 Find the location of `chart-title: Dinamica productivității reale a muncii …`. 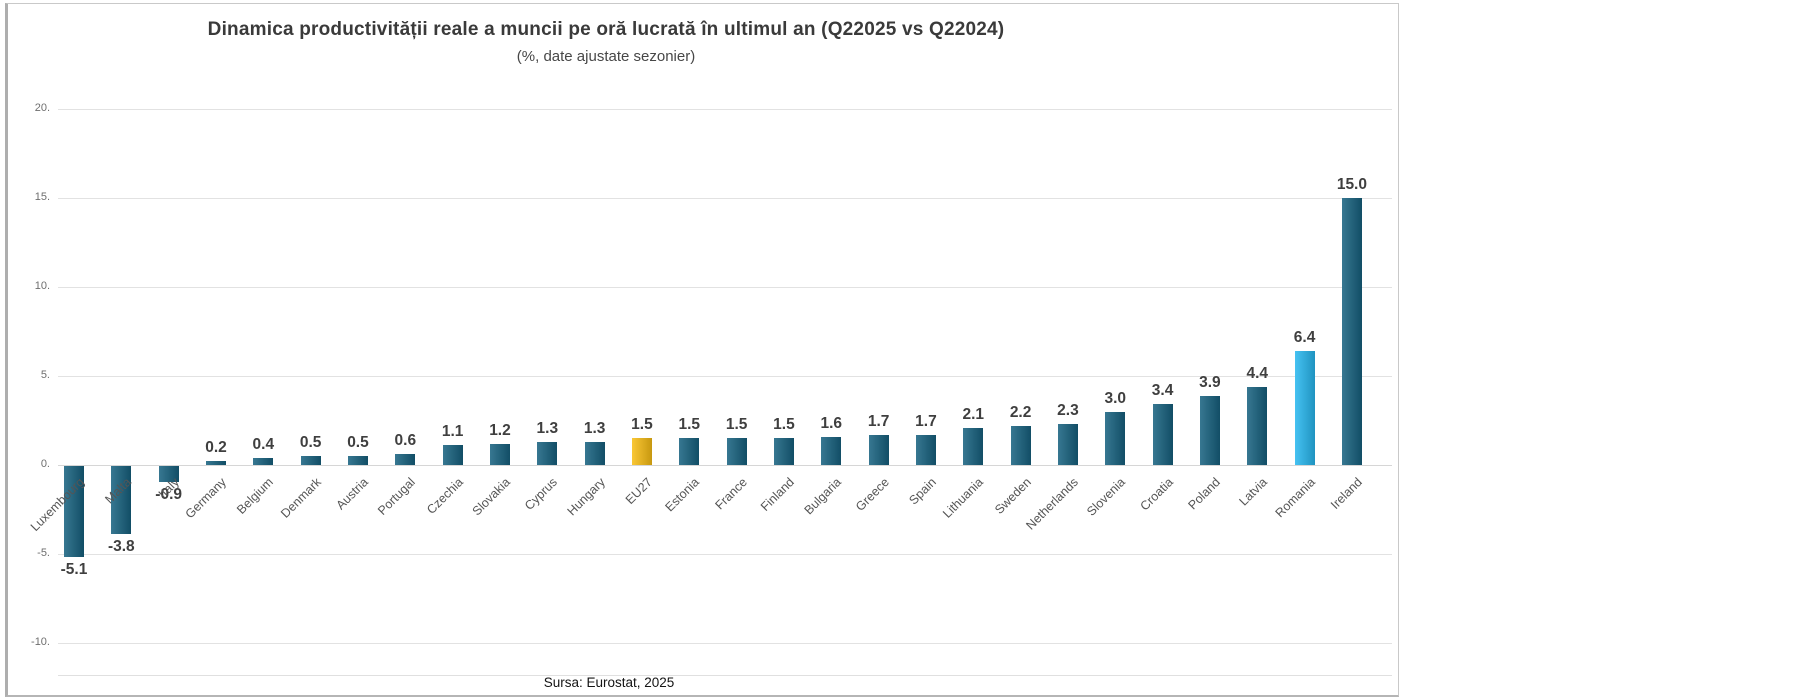

chart-title: Dinamica productivității reale a muncii … is located at coordinates (606, 29).